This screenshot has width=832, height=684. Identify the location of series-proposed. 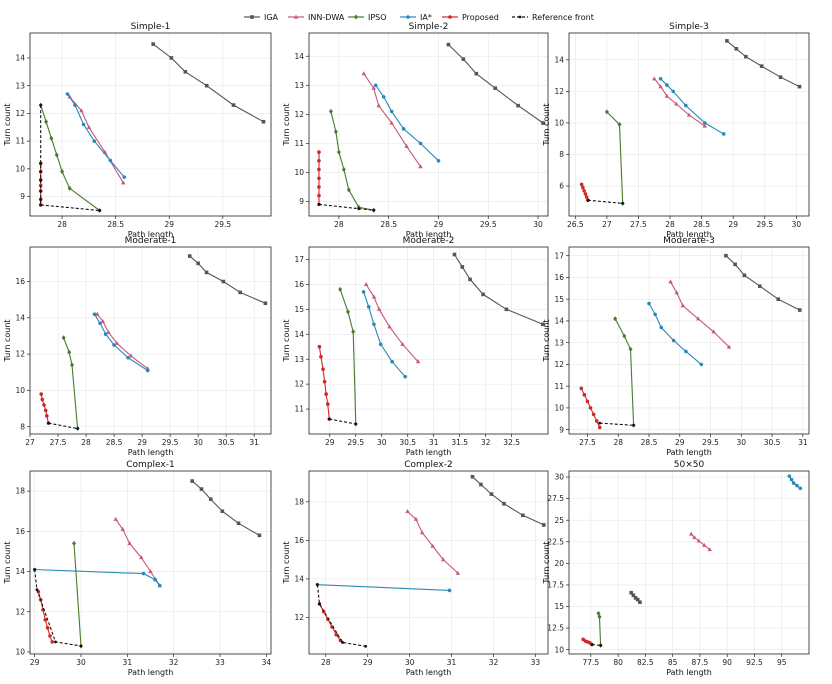
(324, 382).